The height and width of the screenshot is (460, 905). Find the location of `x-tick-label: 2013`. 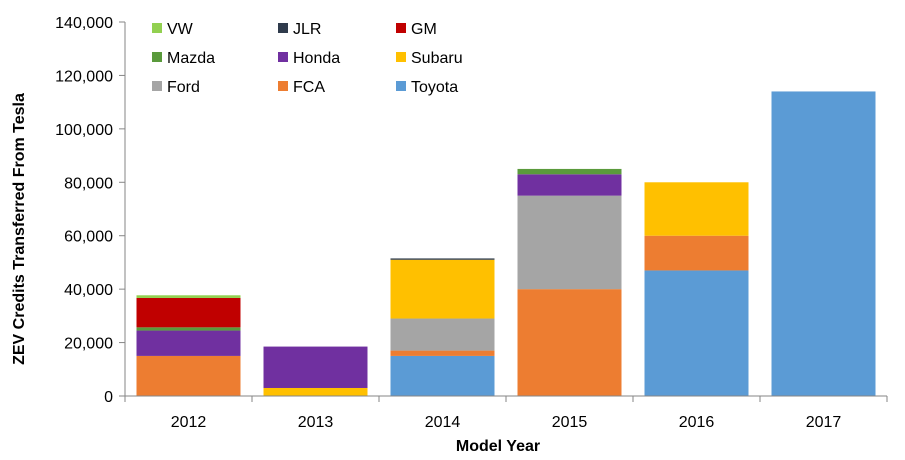

x-tick-label: 2013 is located at coordinates (316, 422).